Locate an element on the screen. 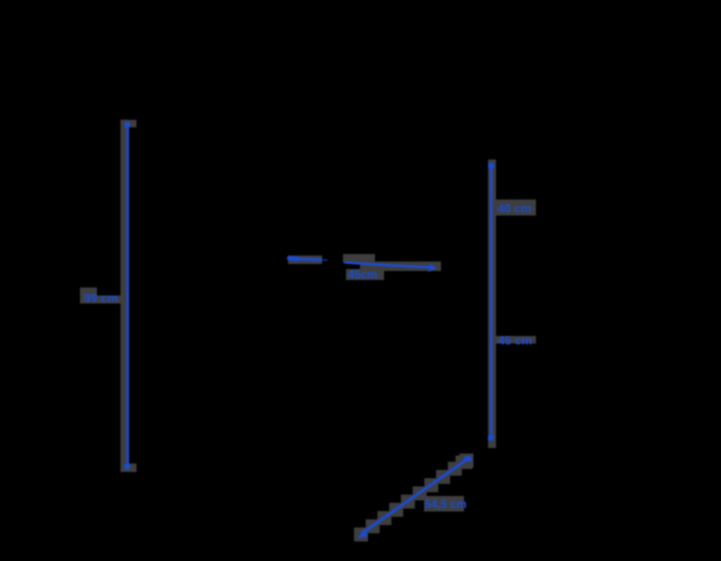 This screenshot has height=561, width=721. svg-text: 40 cm is located at coordinates (515, 209).